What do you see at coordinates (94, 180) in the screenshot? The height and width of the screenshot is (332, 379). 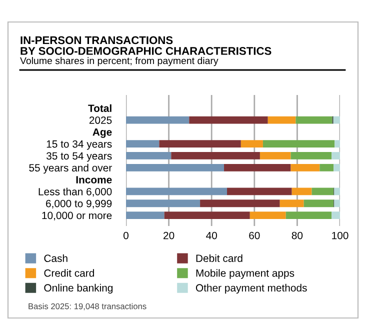 I see `y-tick-label: Income` at bounding box center [94, 180].